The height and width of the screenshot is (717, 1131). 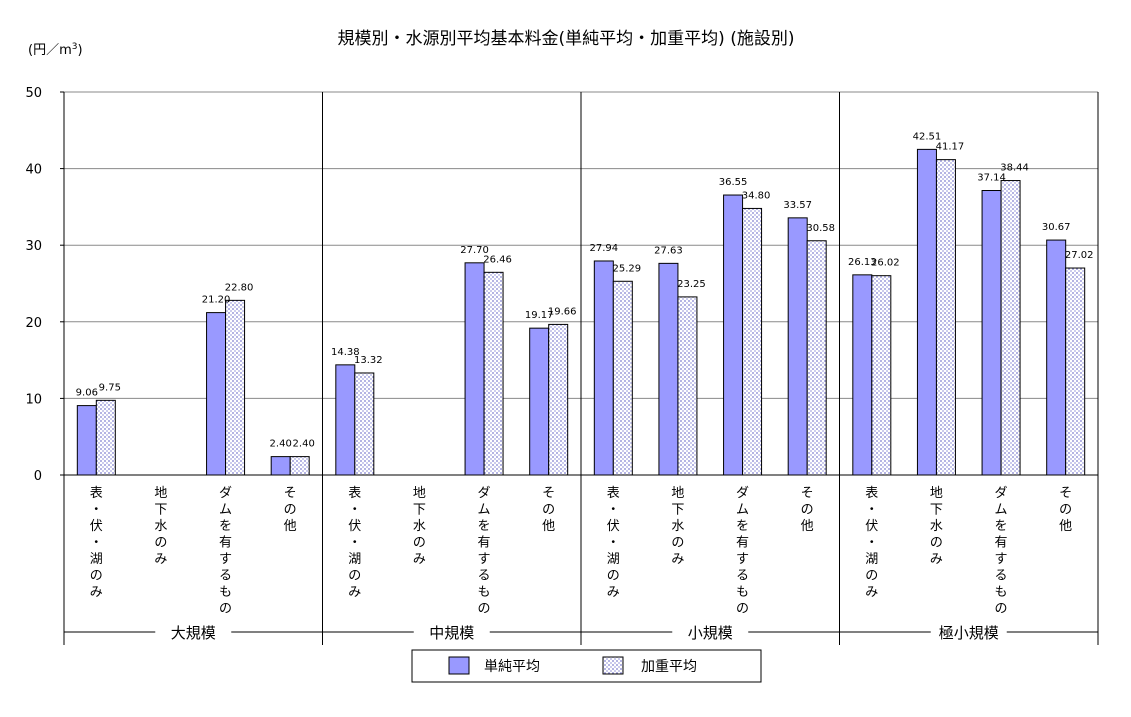 I want to click on data-label-weighted: 25.29, so click(x=626, y=268).